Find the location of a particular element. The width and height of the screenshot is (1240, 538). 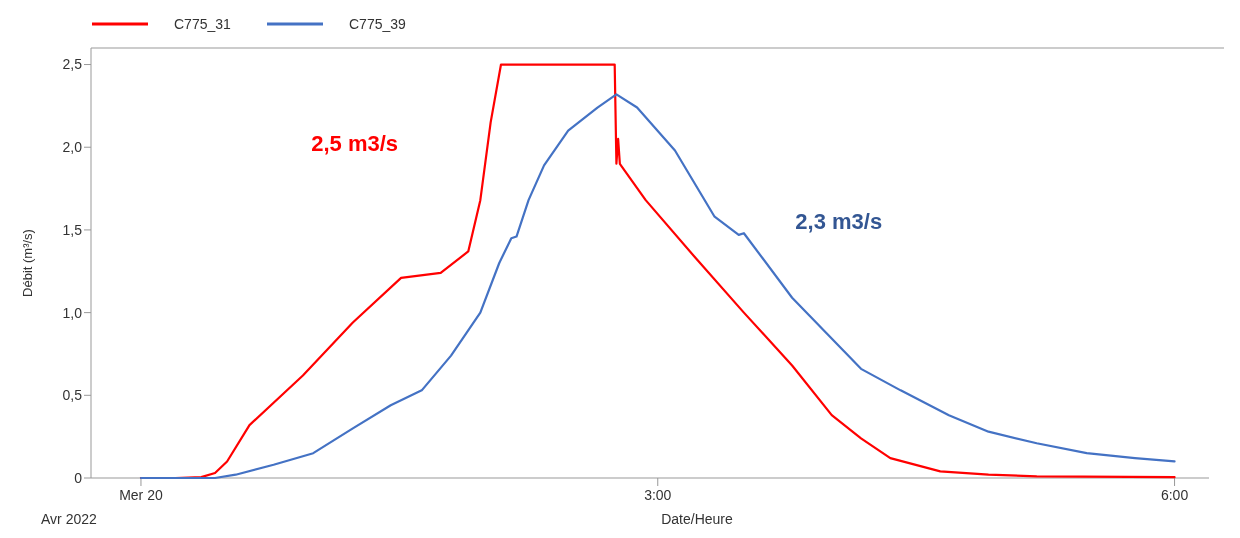

annotation: 2,5 m3/s is located at coordinates (355, 144).